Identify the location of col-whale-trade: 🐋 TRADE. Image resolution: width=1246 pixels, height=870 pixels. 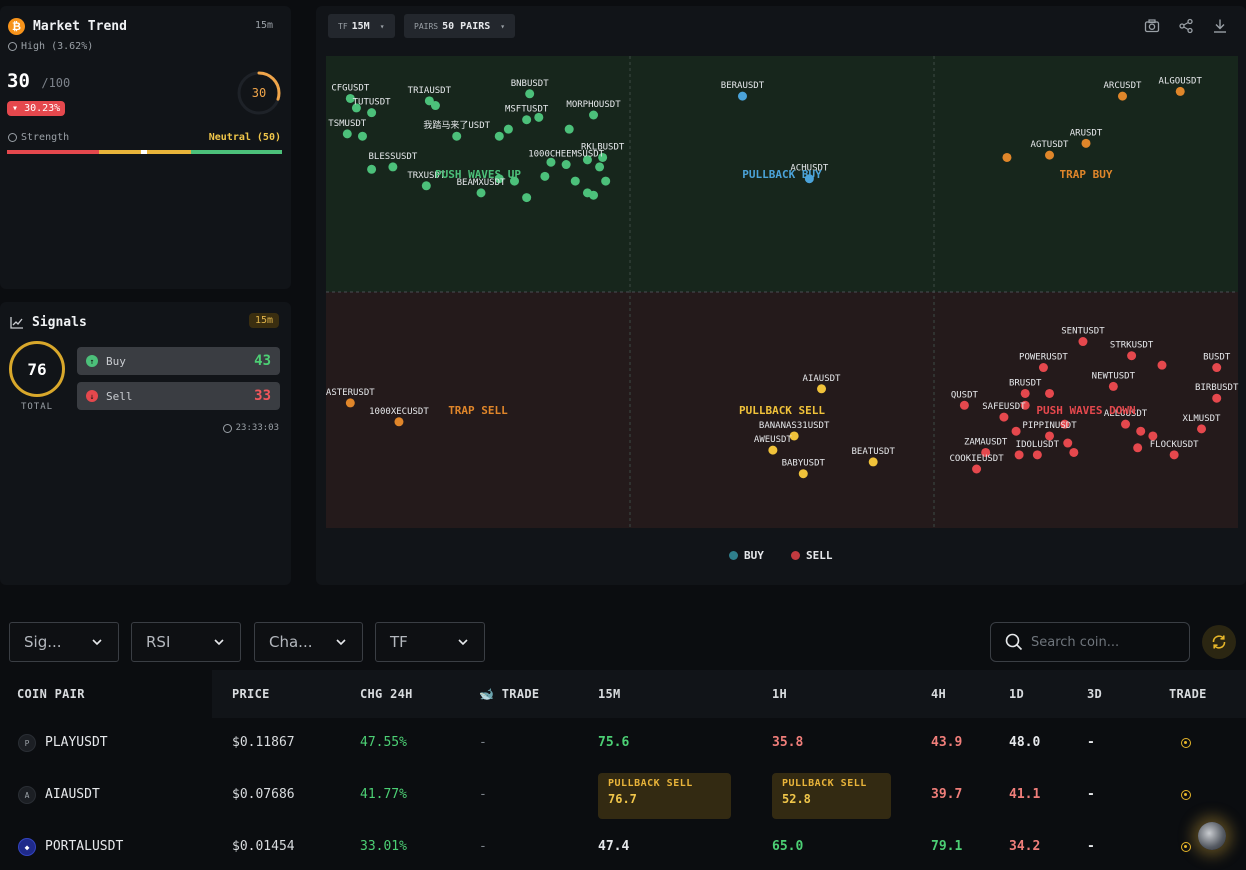
(509, 694).